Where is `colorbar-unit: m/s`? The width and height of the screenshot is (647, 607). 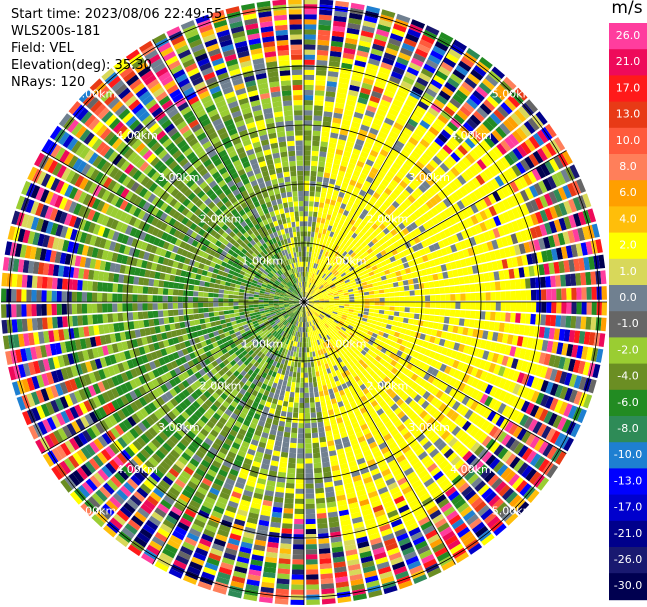
colorbar-unit: m/s is located at coordinates (627, 9).